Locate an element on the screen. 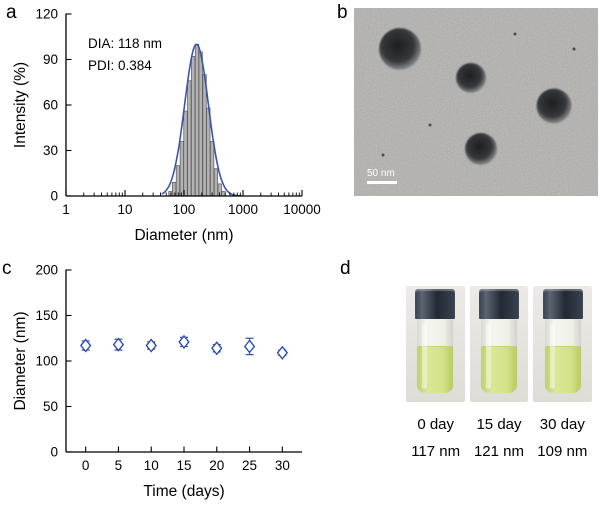  svg-text: 15 is located at coordinates (183, 465).